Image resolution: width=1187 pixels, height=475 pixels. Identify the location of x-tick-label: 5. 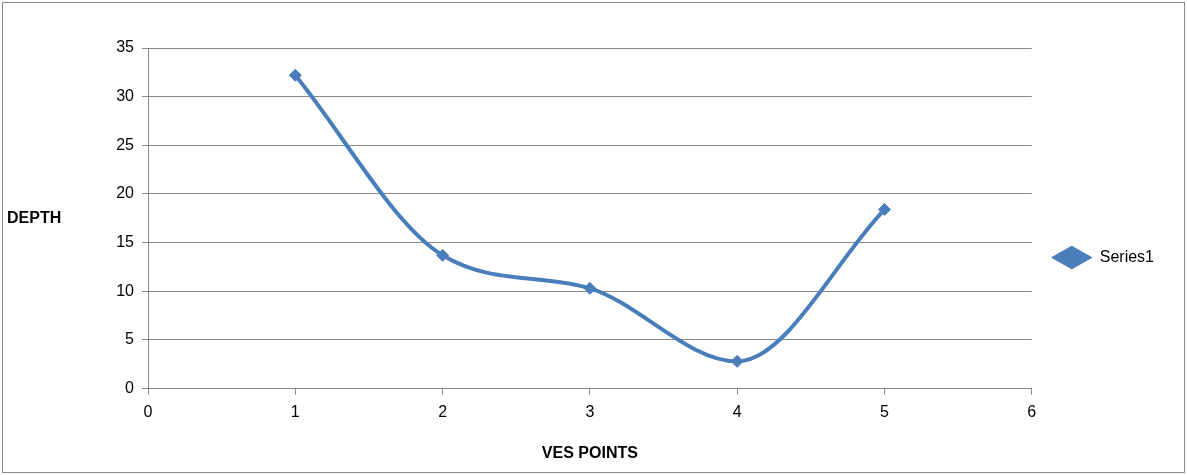
(885, 411).